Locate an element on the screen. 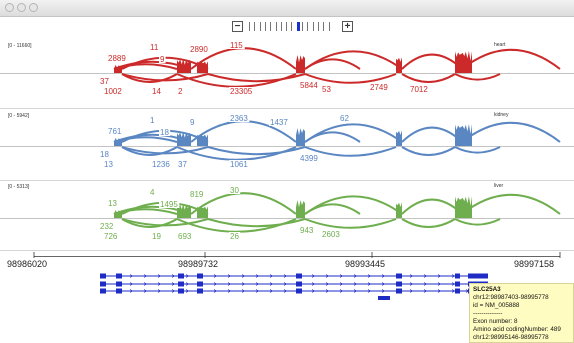 The height and width of the screenshot is (343, 574). axis-tick-label: 98993445 is located at coordinates (365, 264).